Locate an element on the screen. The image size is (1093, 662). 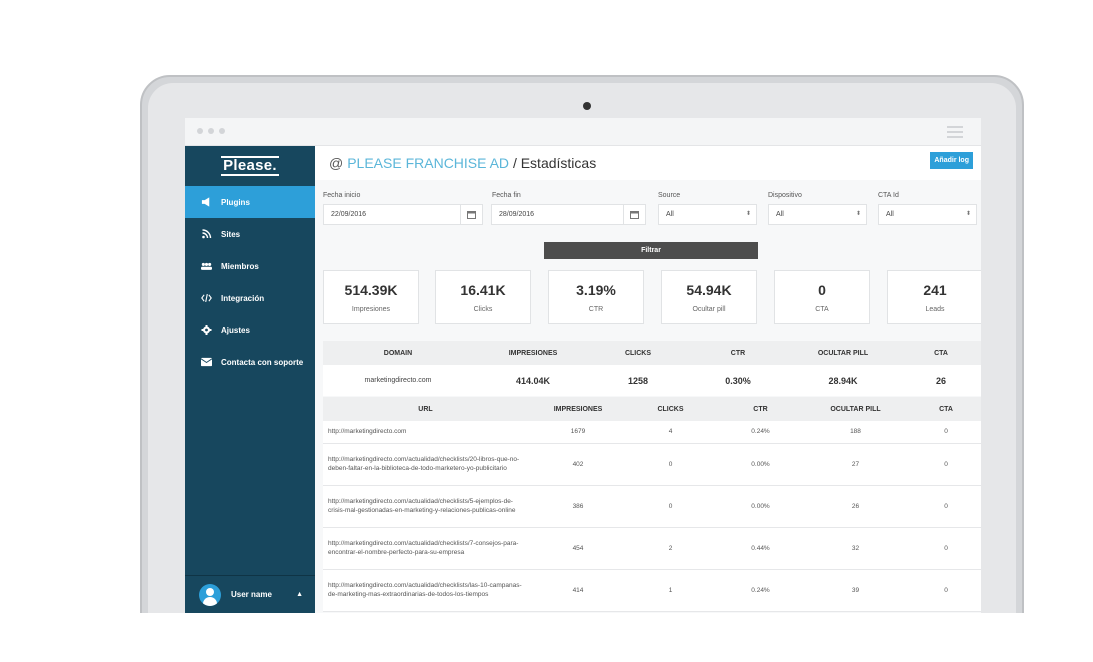
sidebar-item-label: Ajustes is located at coordinates (235, 330).